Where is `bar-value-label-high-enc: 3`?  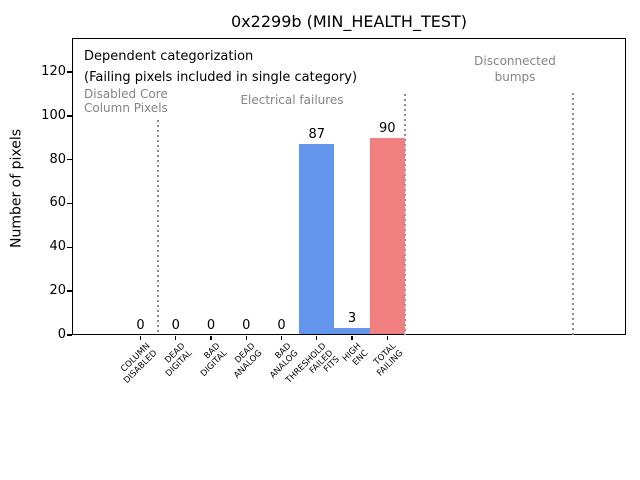 bar-value-label-high-enc: 3 is located at coordinates (352, 319).